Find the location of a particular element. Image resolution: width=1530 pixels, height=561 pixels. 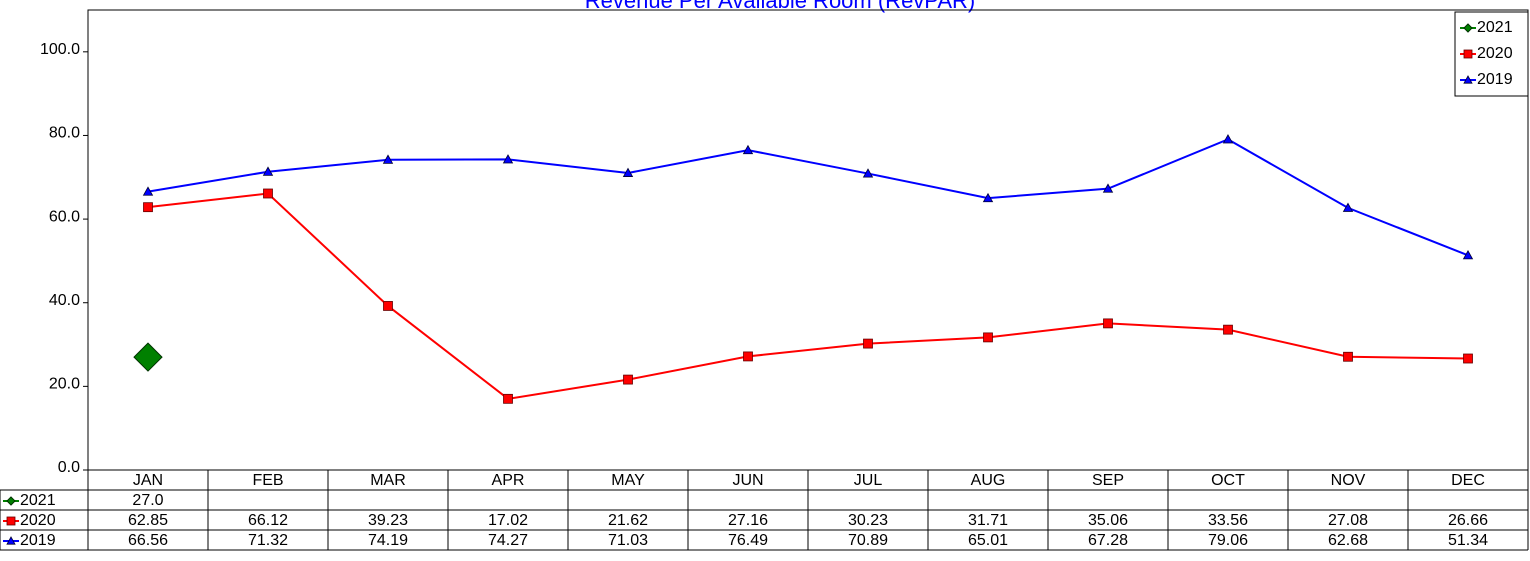

table-cell: 30.23 is located at coordinates (868, 520).